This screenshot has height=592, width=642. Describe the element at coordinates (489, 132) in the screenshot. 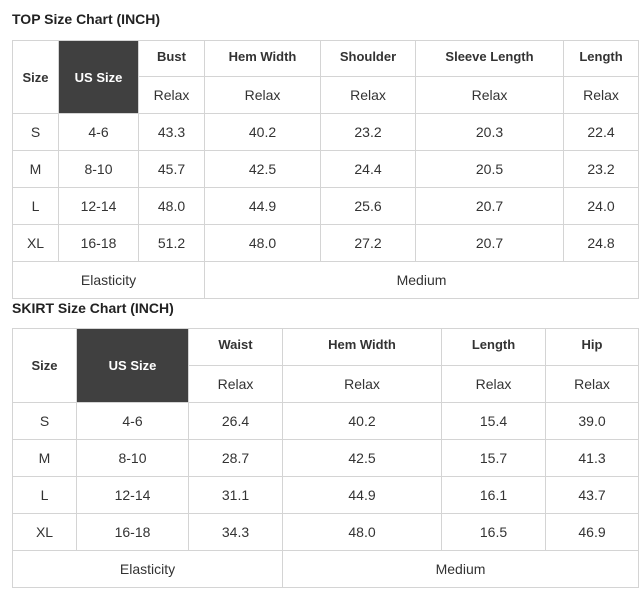

I see `cell: 20.3` at that location.